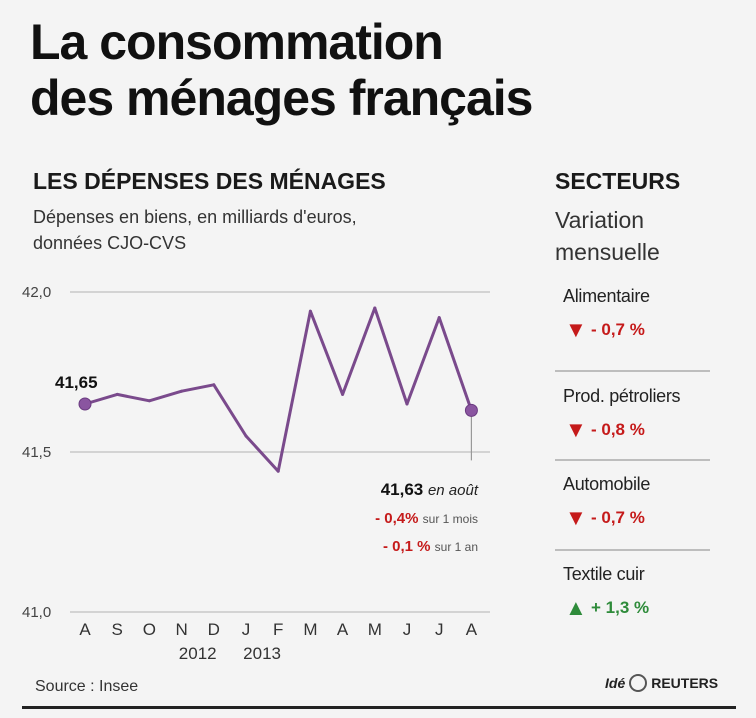  What do you see at coordinates (198, 653) in the screenshot?
I see `year-label: 2012` at bounding box center [198, 653].